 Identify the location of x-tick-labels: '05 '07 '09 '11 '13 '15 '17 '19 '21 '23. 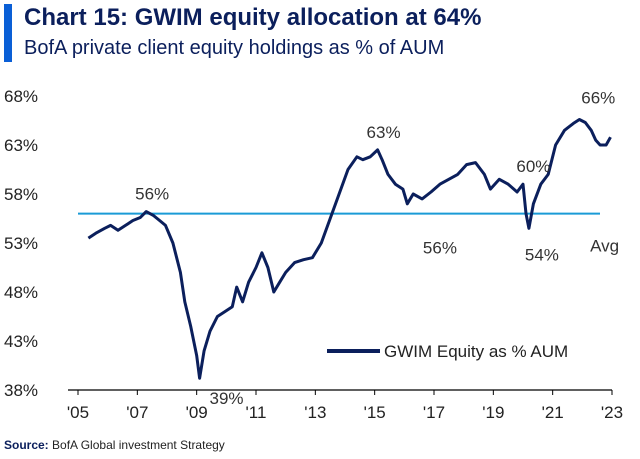
(345, 412).